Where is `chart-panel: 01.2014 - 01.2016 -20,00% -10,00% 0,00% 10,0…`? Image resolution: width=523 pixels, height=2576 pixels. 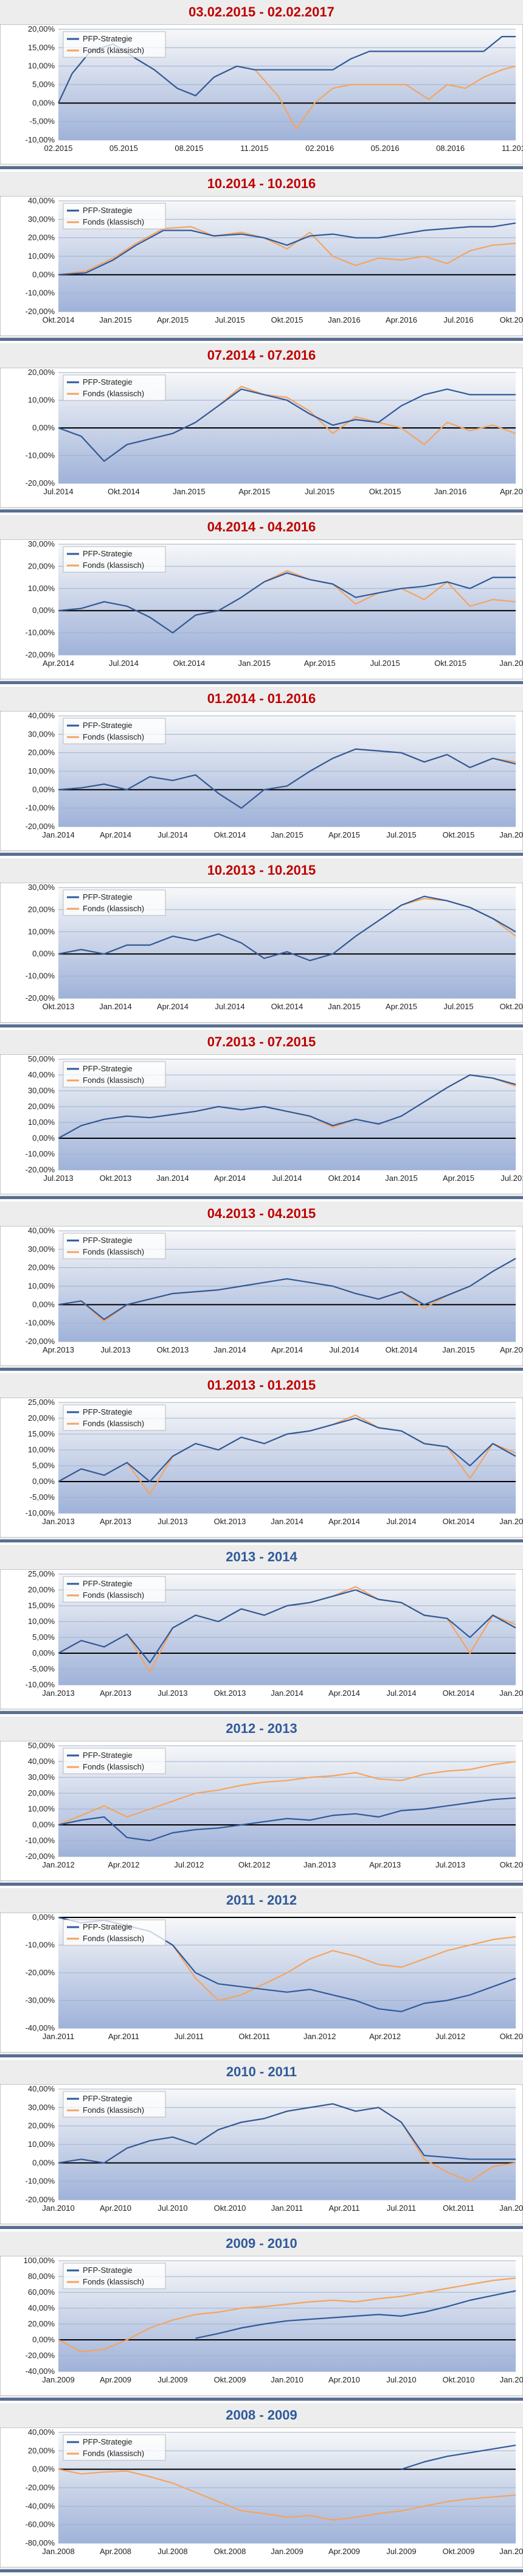
chart-panel: 01.2014 - 01.2016 -20,00% -10,00% 0,00% 10,0… is located at coordinates (261, 771).